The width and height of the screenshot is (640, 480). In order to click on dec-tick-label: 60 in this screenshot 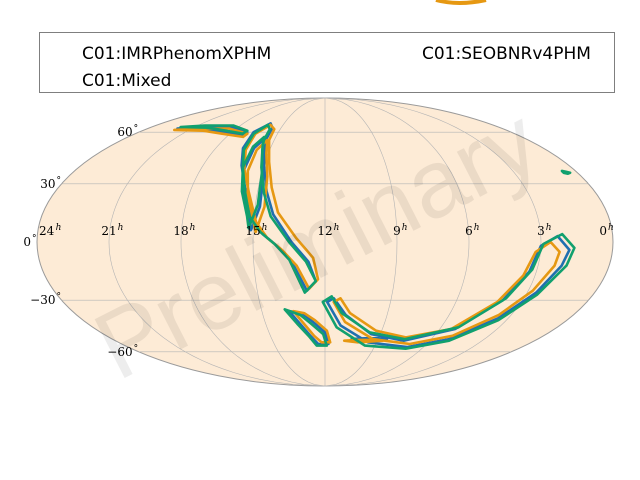, I will do `click(124, 132)`.